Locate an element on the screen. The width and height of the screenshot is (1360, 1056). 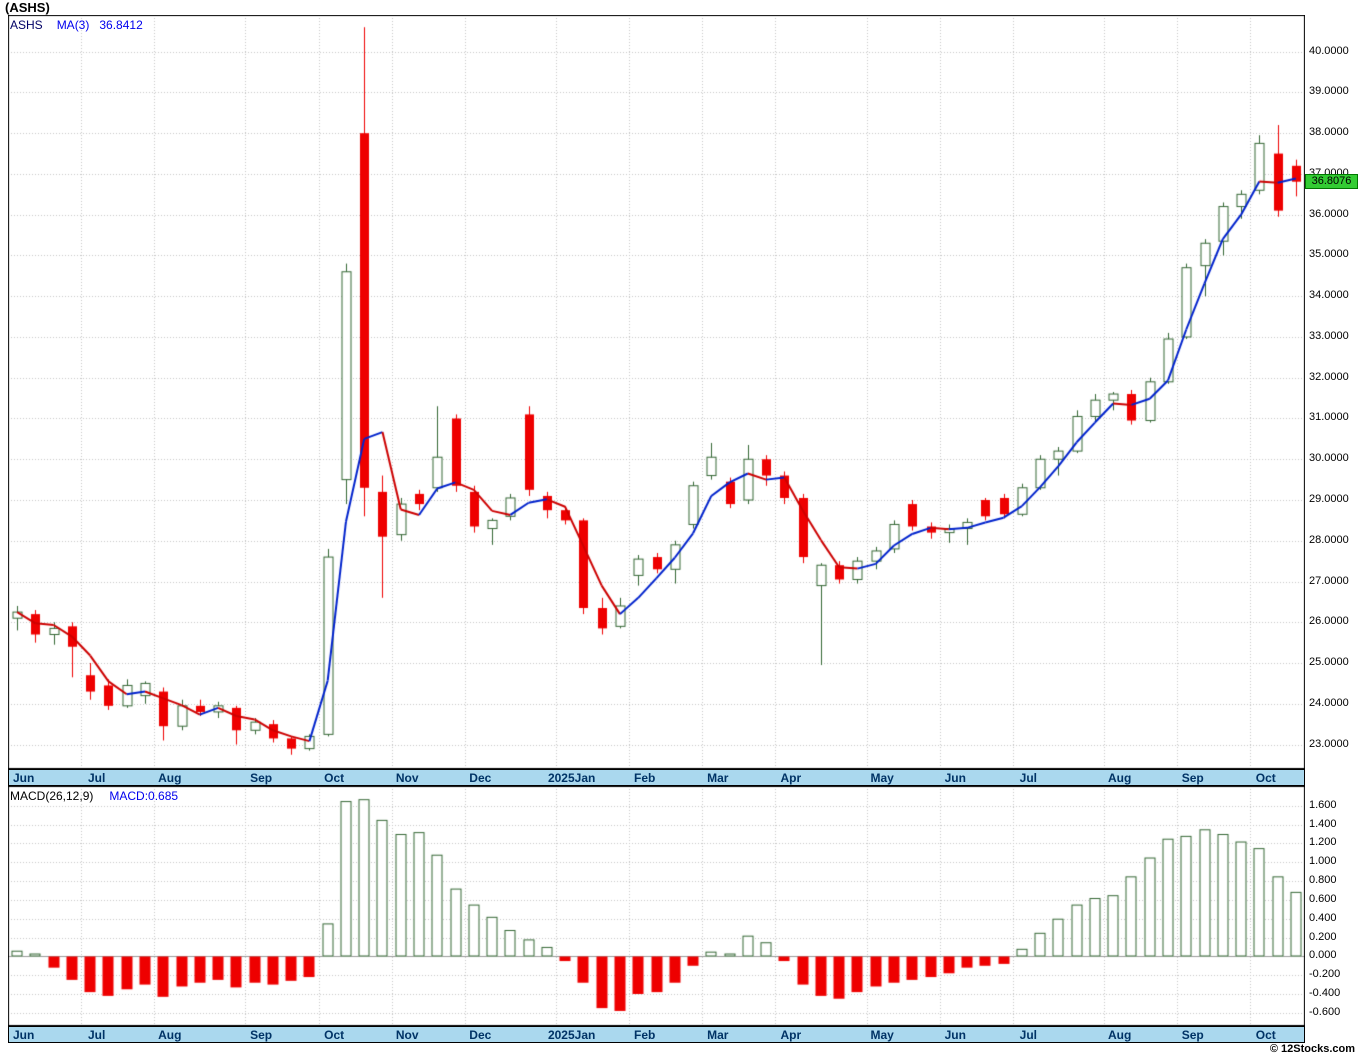
price-axis-tick-label: 35.0000 is located at coordinates (1329, 254).